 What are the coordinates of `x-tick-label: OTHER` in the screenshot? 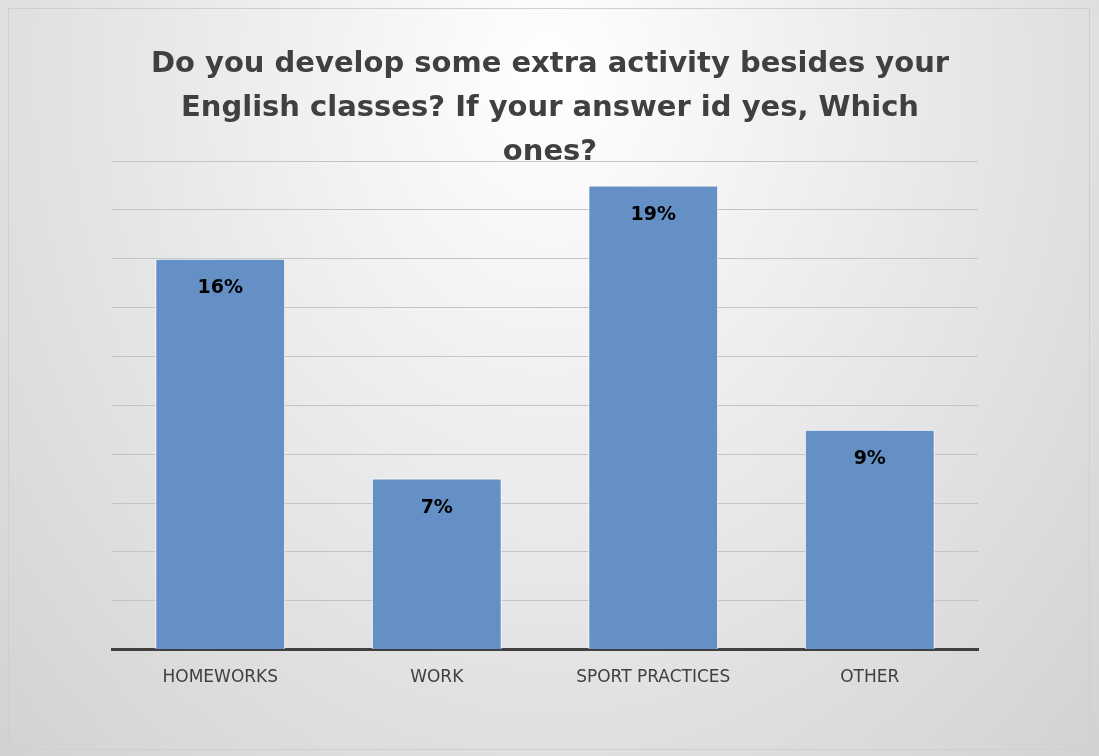 It's located at (870, 676).